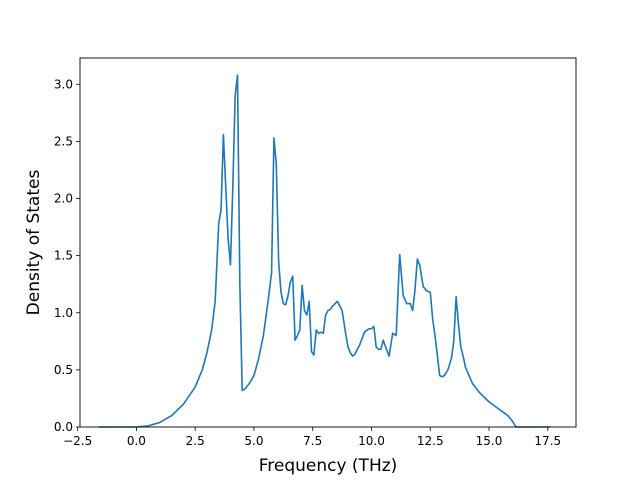 The height and width of the screenshot is (480, 640). I want to click on x-tick-label: 10.0, so click(371, 441).